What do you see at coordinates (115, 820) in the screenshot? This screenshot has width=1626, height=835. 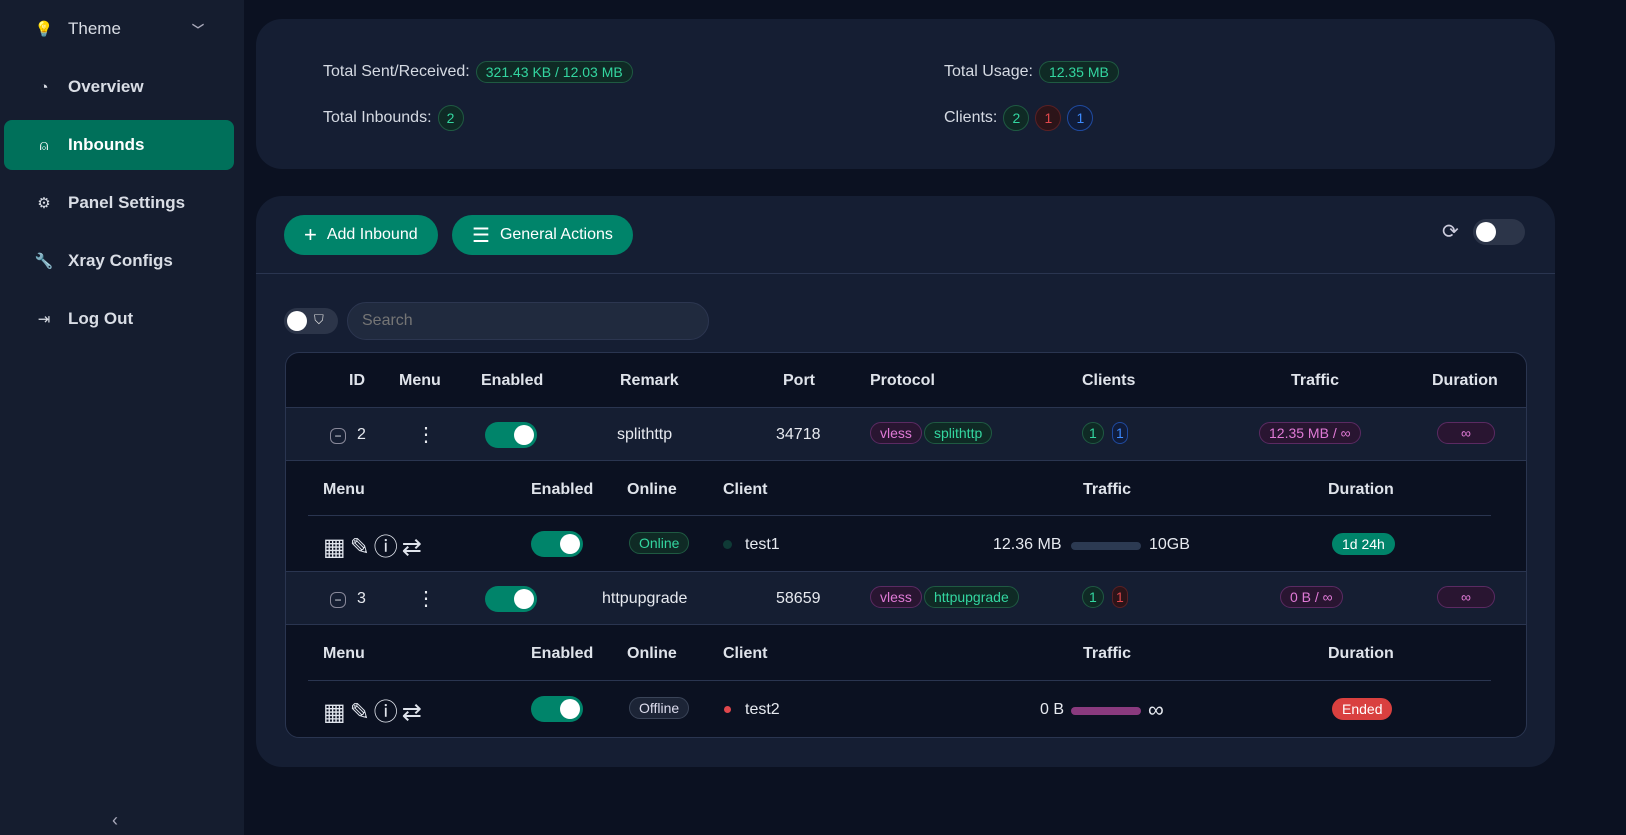 I see `collapse-sidebar-icon: ‹` at bounding box center [115, 820].